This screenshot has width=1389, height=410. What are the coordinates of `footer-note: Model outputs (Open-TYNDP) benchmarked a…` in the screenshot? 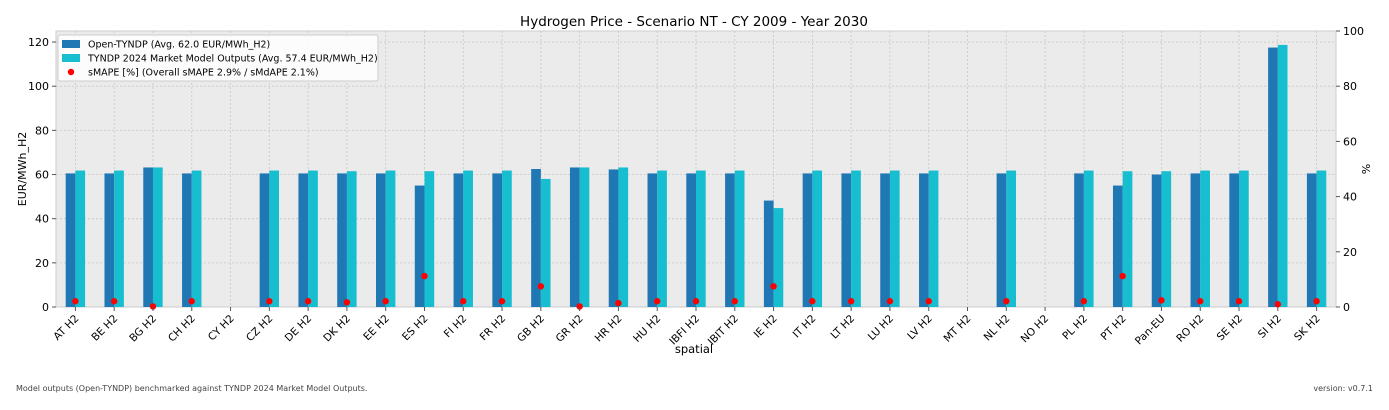 It's located at (192, 388).